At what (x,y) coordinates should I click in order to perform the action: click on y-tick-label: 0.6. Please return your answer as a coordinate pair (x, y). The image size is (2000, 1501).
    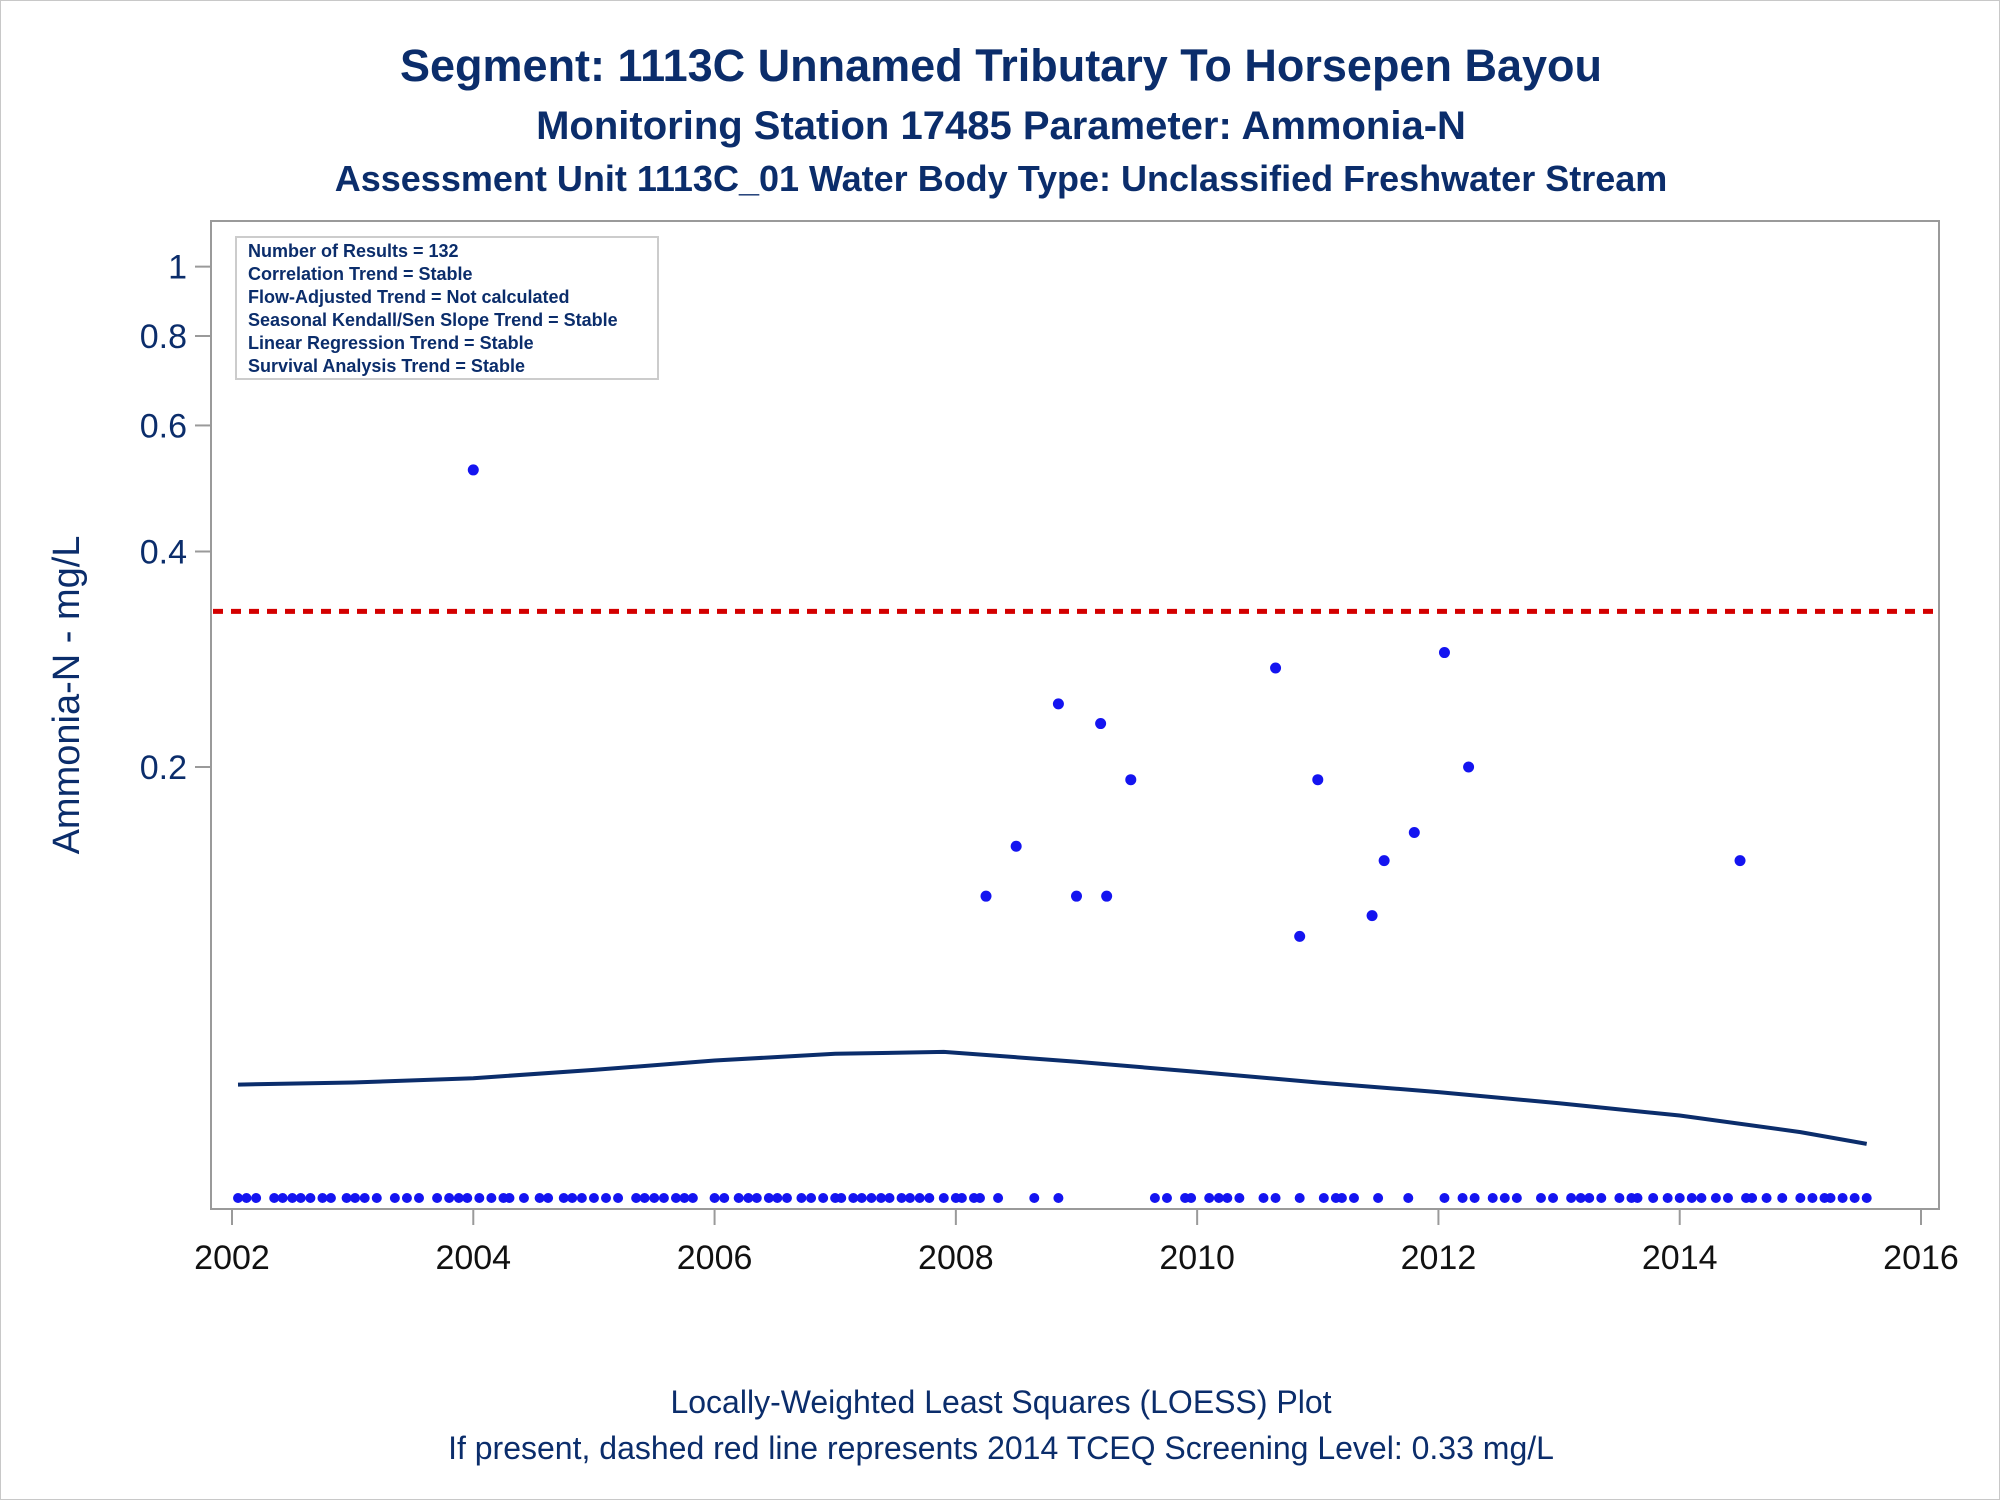
    Looking at the image, I should click on (163, 426).